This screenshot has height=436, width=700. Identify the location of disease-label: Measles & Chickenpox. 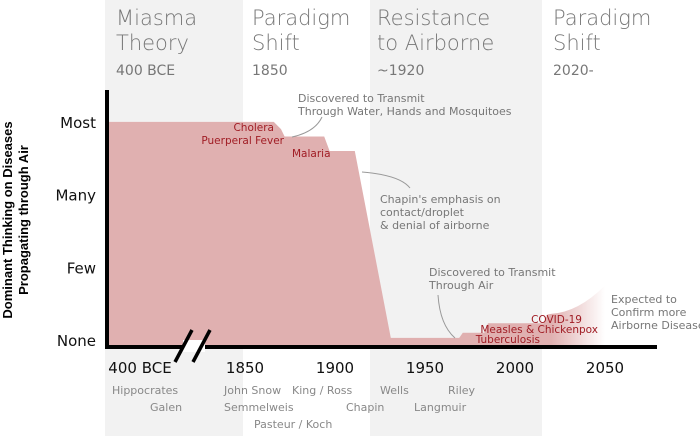
(539, 330).